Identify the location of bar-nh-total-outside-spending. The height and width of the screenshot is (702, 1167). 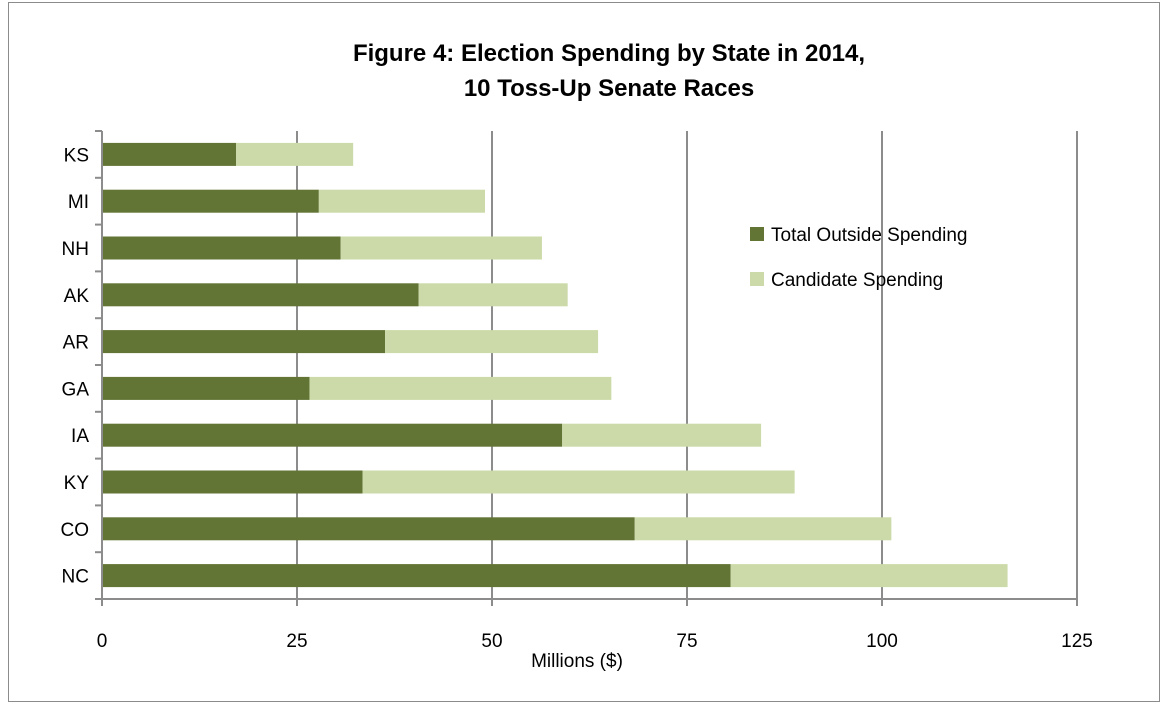
(221, 248).